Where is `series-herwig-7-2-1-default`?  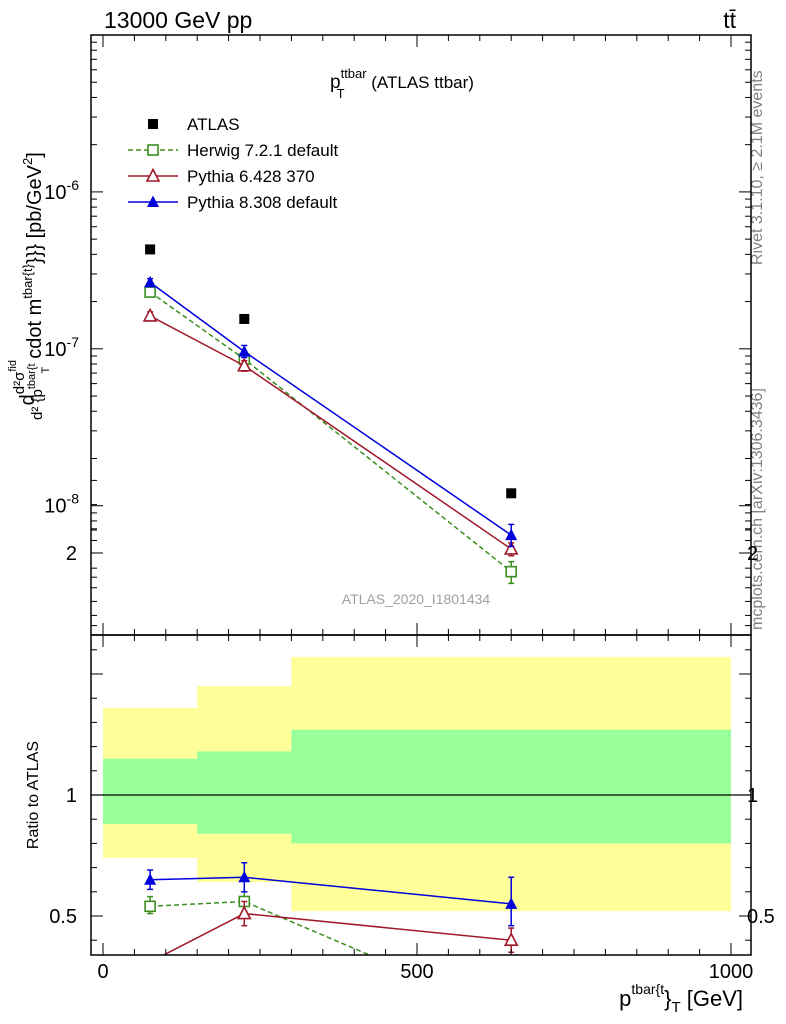 series-herwig-7-2-1-default is located at coordinates (331, 435).